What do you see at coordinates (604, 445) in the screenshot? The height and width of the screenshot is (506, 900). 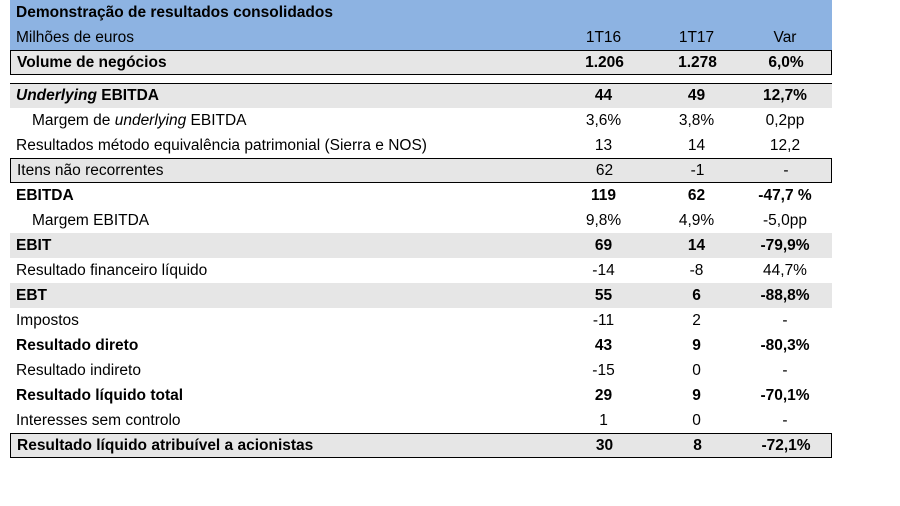 I see `cell-1t16: 30` at bounding box center [604, 445].